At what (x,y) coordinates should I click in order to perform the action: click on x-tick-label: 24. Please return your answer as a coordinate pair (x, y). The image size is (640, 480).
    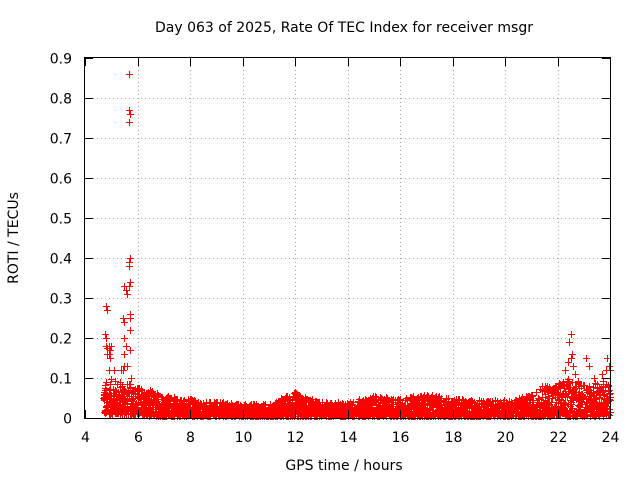
    Looking at the image, I should click on (611, 438).